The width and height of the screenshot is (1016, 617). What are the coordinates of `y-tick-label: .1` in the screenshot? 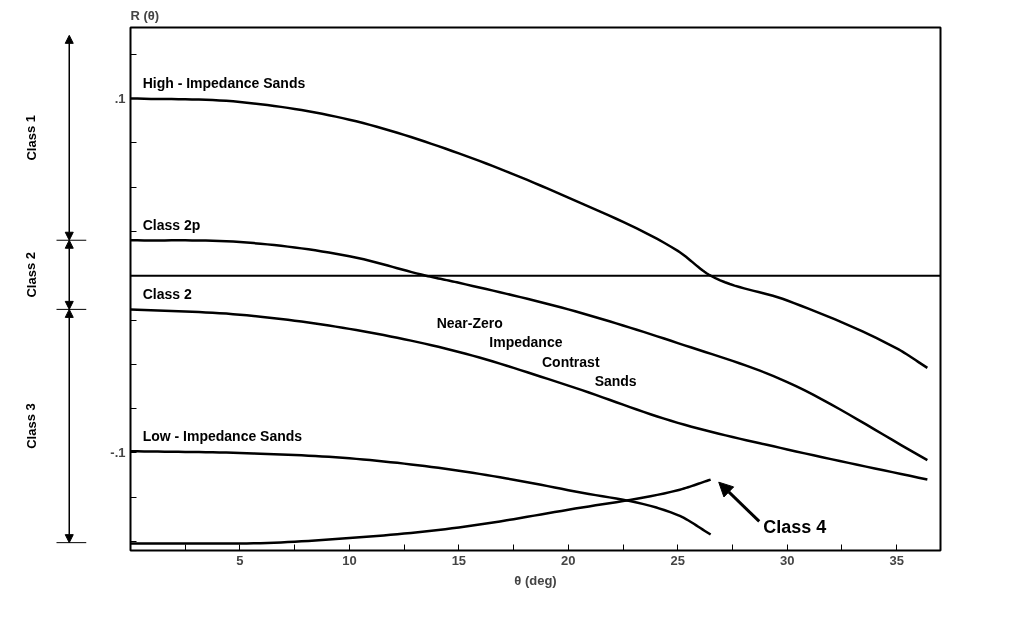 It's located at (120, 98).